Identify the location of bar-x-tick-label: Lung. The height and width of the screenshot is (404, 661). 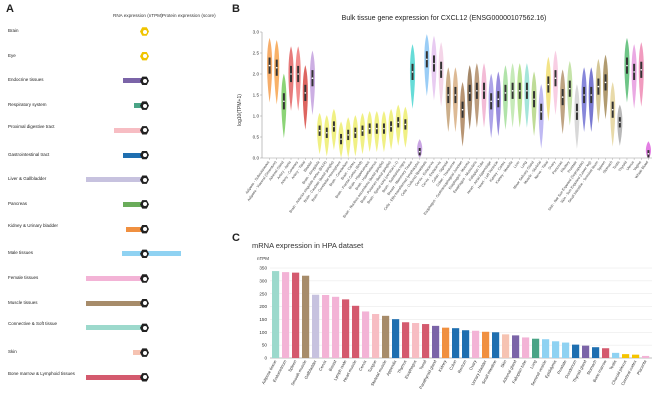
(533, 363).